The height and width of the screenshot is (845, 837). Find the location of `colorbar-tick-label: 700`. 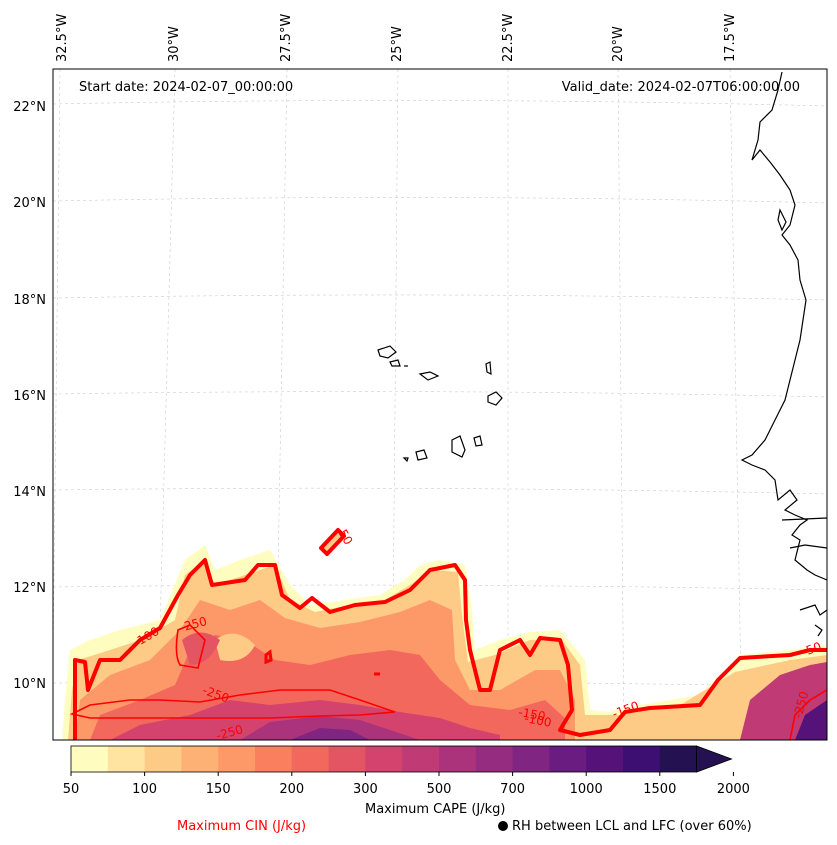

colorbar-tick-label: 700 is located at coordinates (512, 789).